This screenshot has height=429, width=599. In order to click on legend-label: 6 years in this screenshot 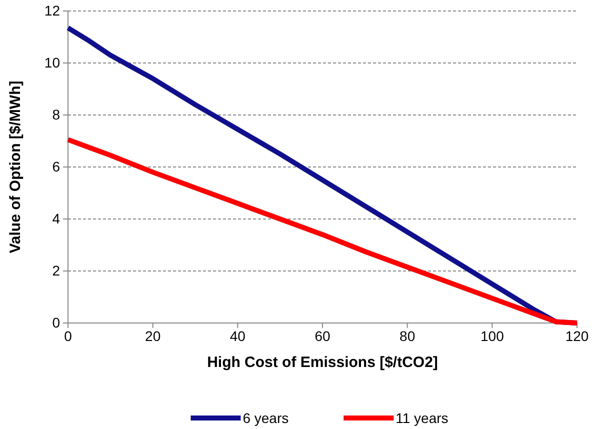, I will do `click(265, 418)`.